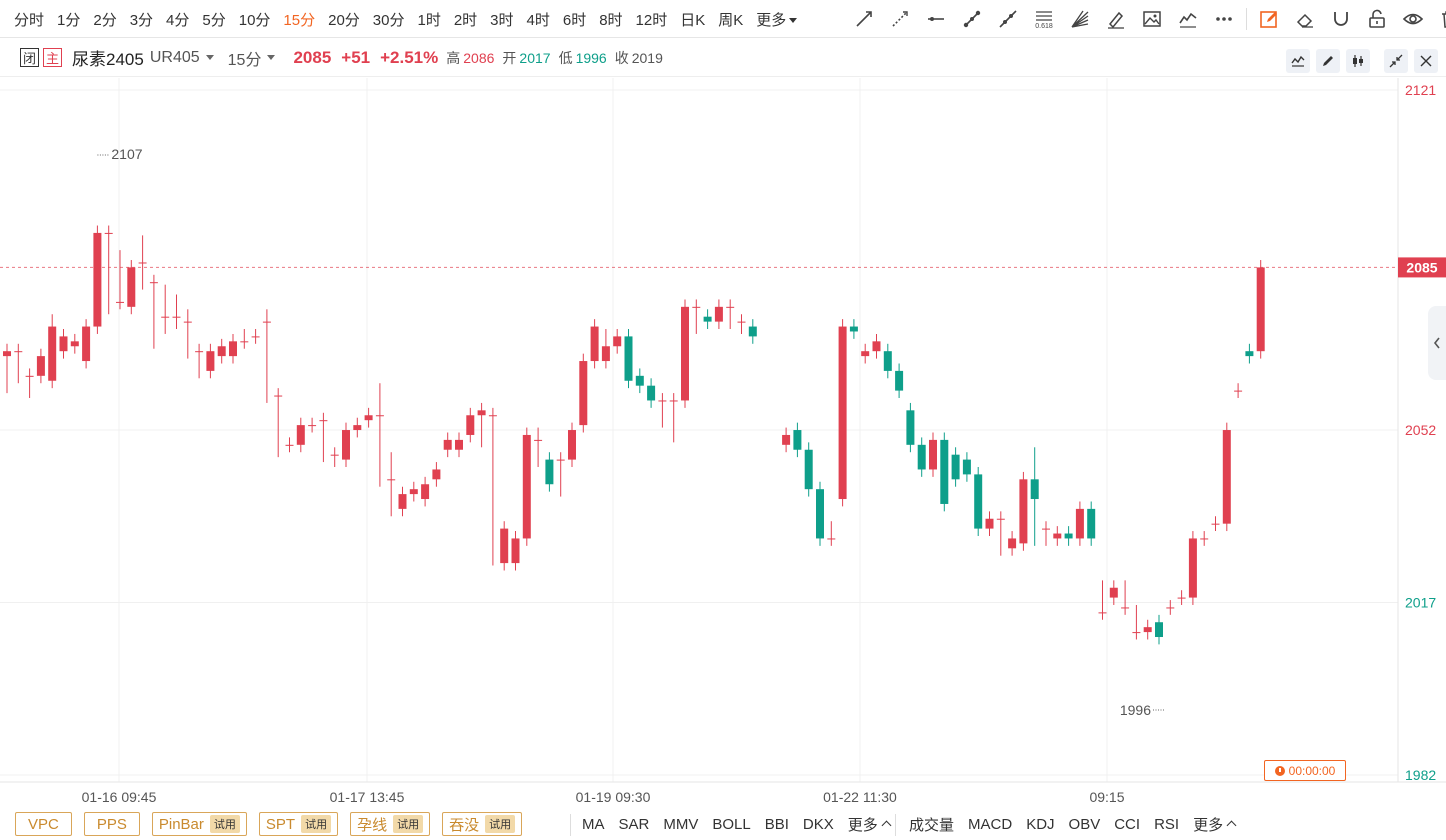 This screenshot has width=1446, height=840. Describe the element at coordinates (105, 20) in the screenshot. I see `period-item: 2分` at that location.